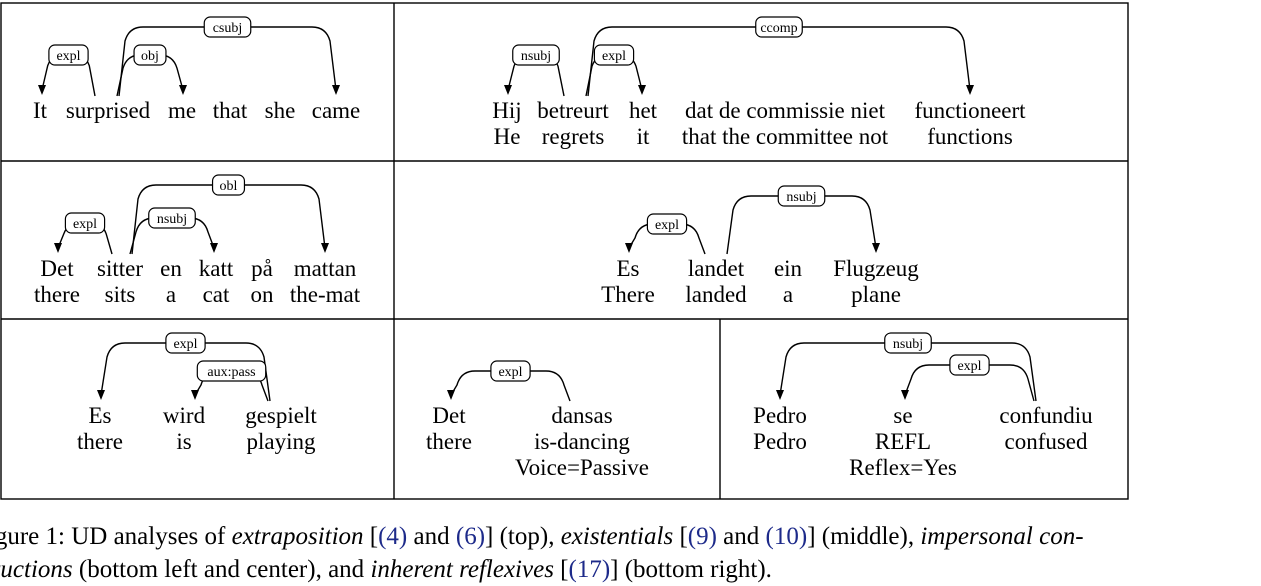  Describe the element at coordinates (449, 441) in the screenshot. I see `gloss-p6-0: there` at that location.